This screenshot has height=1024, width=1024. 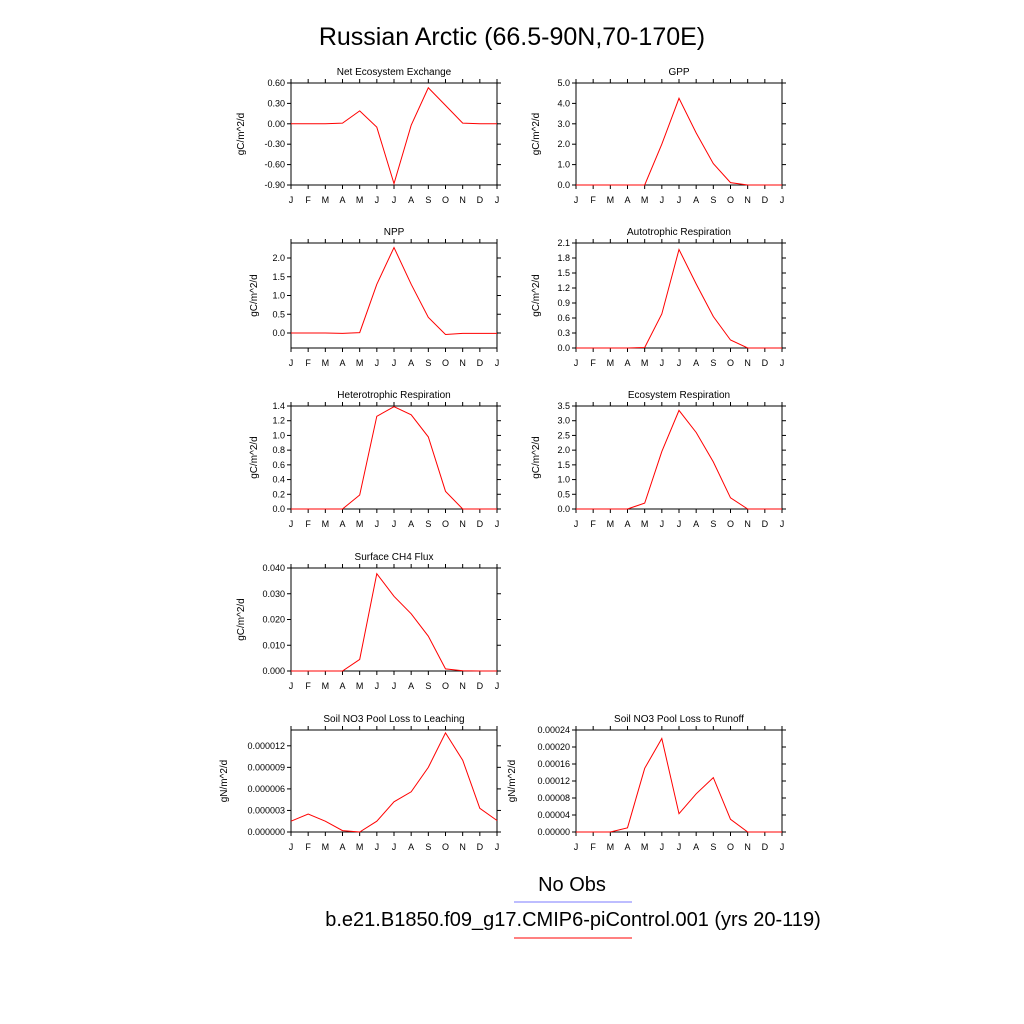 I want to click on y-tick-label: 0.000009, so click(x=266, y=767).